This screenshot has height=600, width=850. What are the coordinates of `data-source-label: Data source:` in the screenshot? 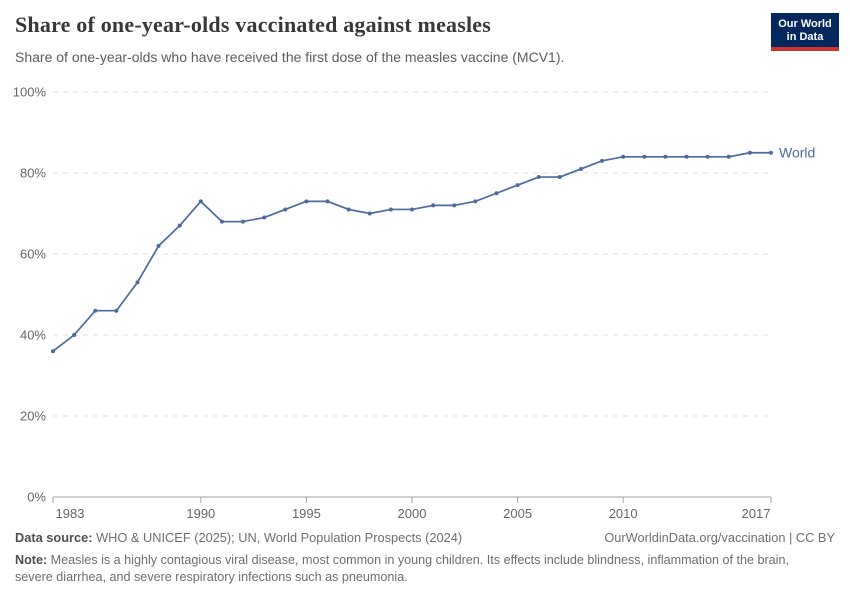 It's located at (54, 537).